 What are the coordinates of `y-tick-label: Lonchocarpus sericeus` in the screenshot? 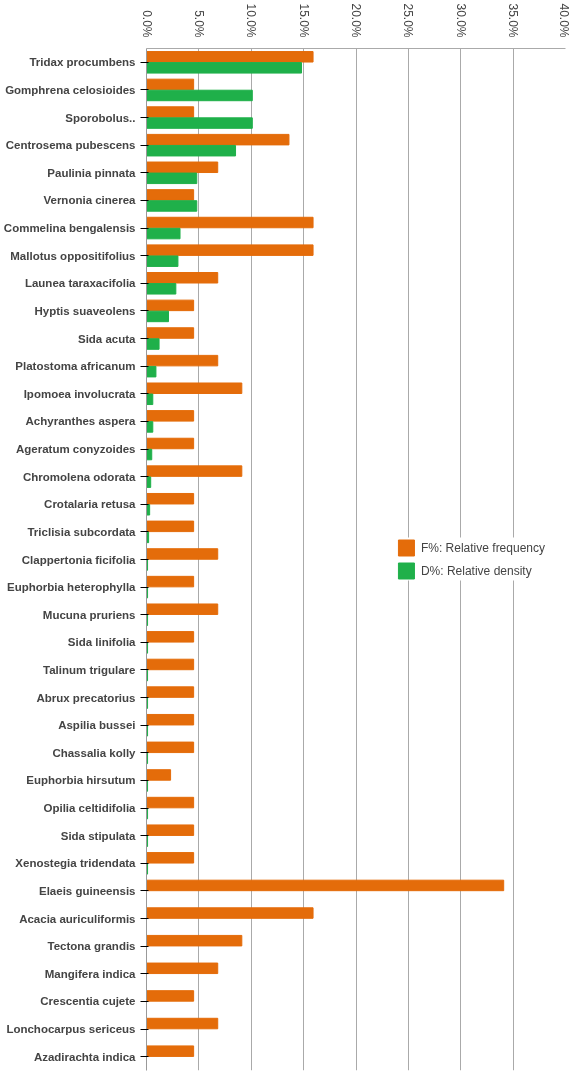 It's located at (71, 1029).